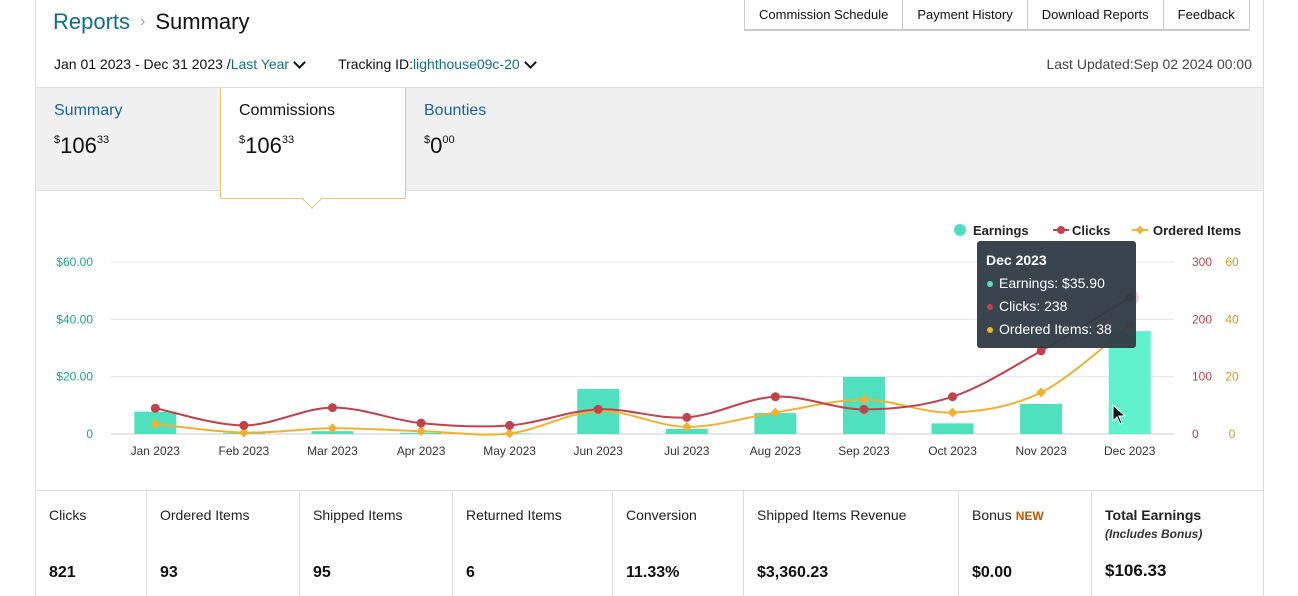  I want to click on stat-shipped-revenue: Shipped Items Revenue $3,360.23, so click(851, 543).